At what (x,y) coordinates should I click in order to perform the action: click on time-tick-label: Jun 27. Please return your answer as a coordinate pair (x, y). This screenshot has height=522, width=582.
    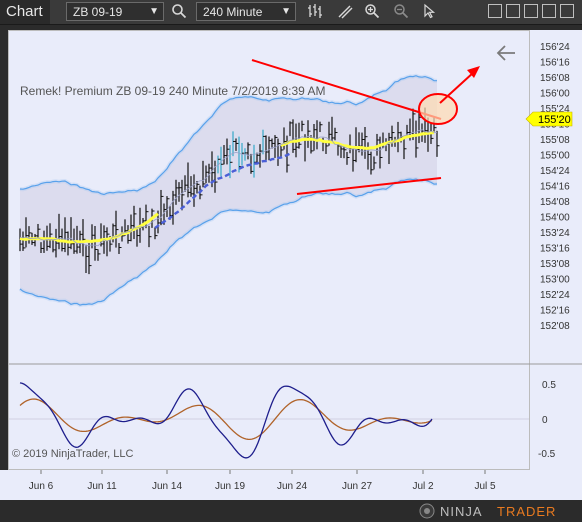
    Looking at the image, I should click on (357, 486).